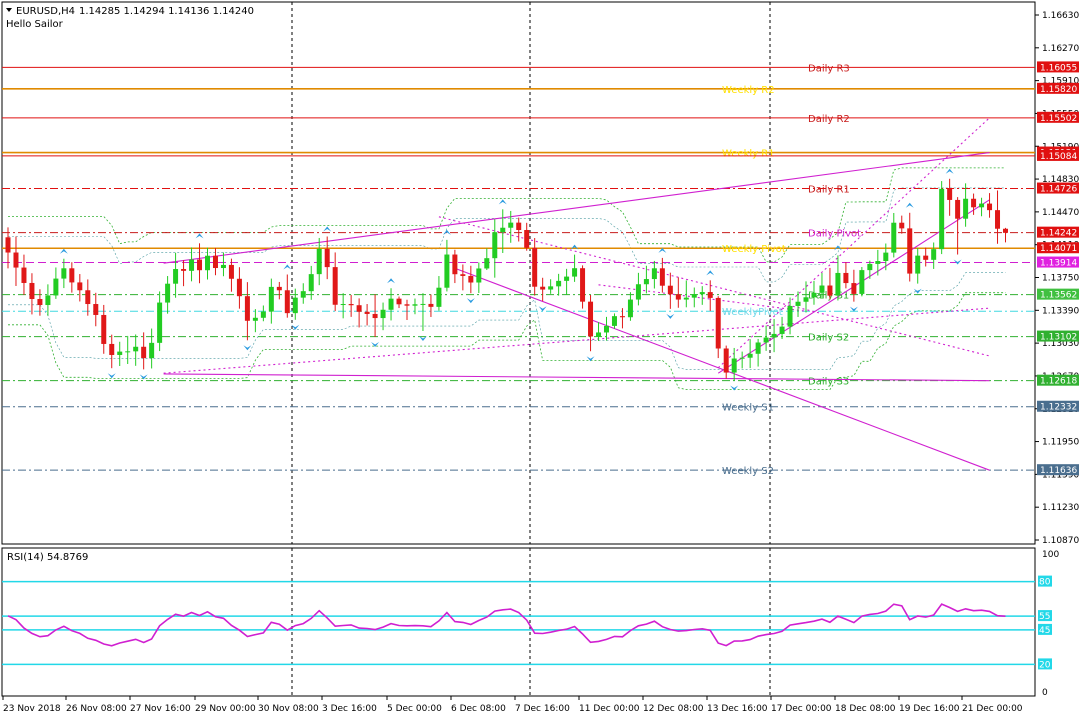 Image resolution: width=1080 pixels, height=724 pixels. Describe the element at coordinates (9, 10) in the screenshot. I see `triangle-down-icon` at that location.